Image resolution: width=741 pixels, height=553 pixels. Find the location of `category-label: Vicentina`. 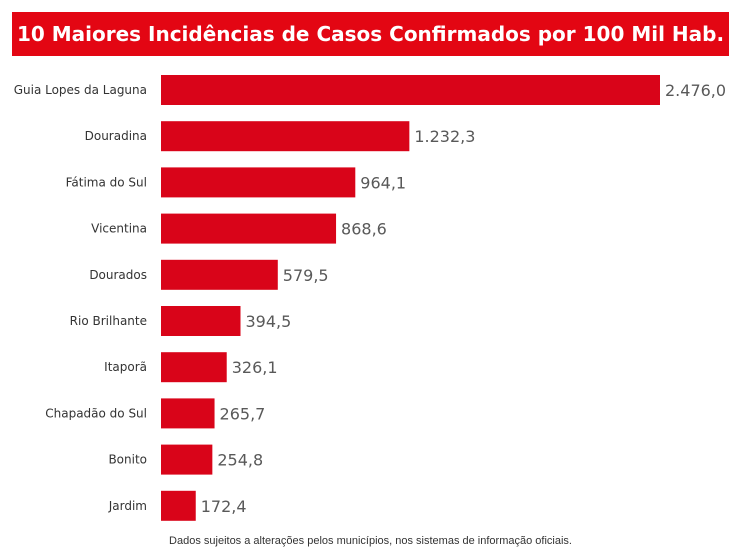

category-label: Vicentina is located at coordinates (119, 229).